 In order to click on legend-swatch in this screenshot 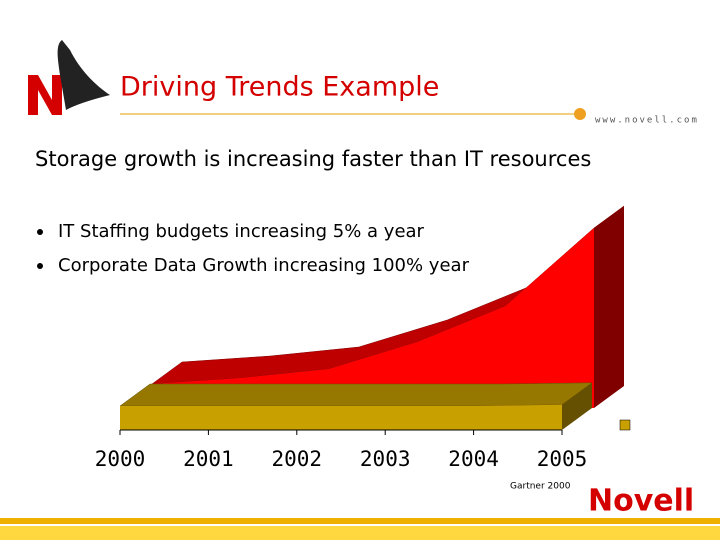, I will do `click(625, 425)`.